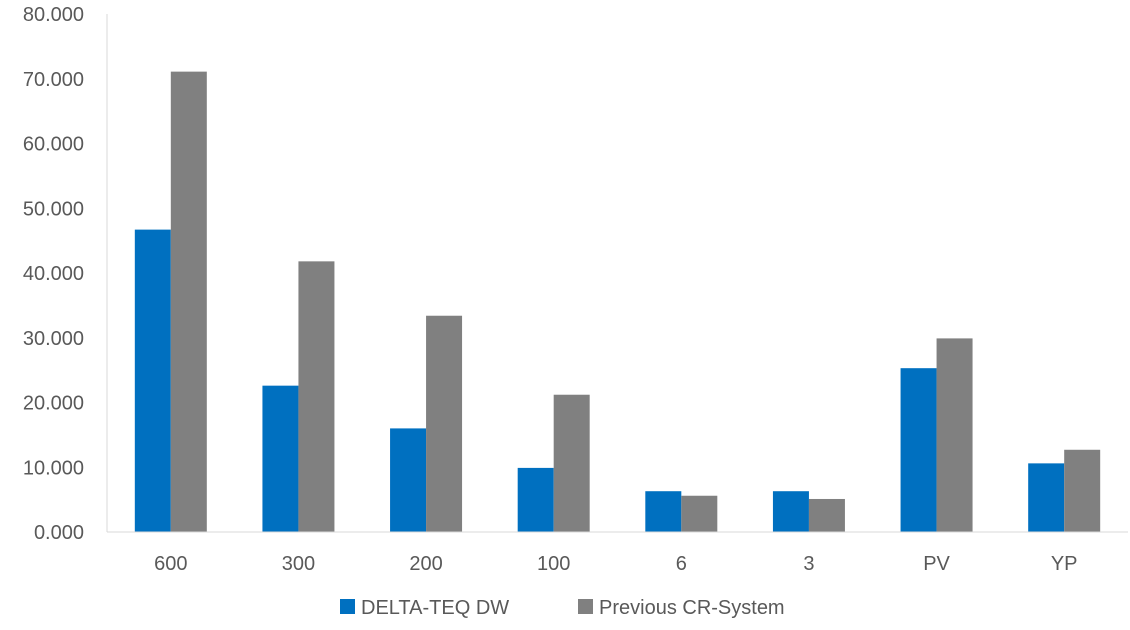 The height and width of the screenshot is (630, 1130). I want to click on x-tick-label: 300, so click(298, 564).